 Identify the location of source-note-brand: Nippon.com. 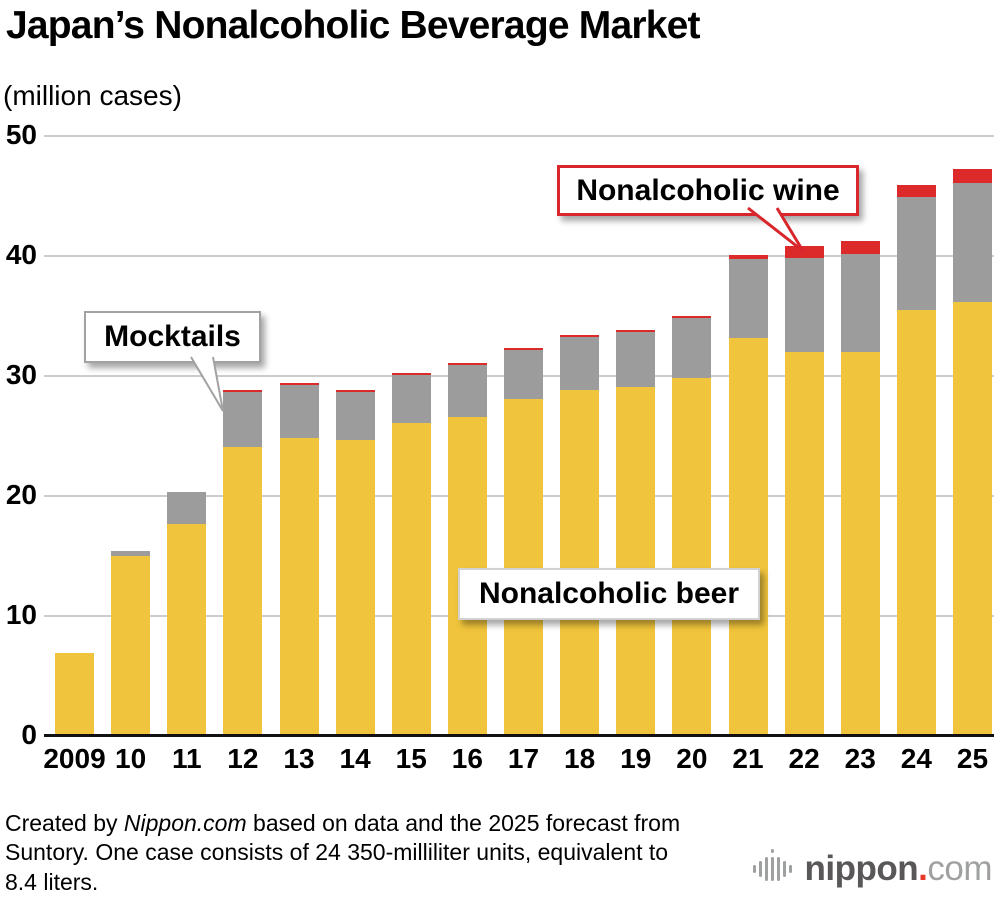
(185, 823).